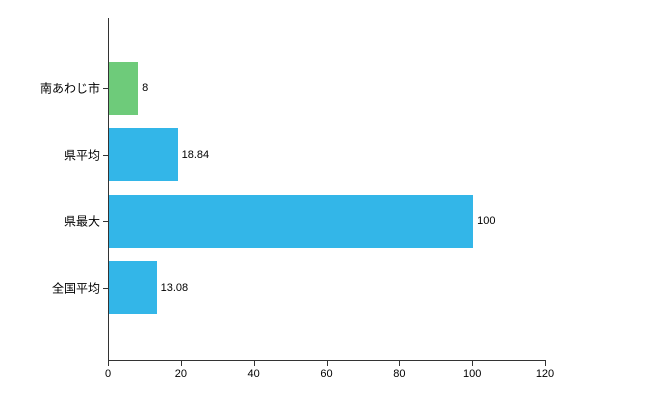 This screenshot has height=400, width=650. What do you see at coordinates (545, 374) in the screenshot?
I see `x-axis-tick-label: 120` at bounding box center [545, 374].